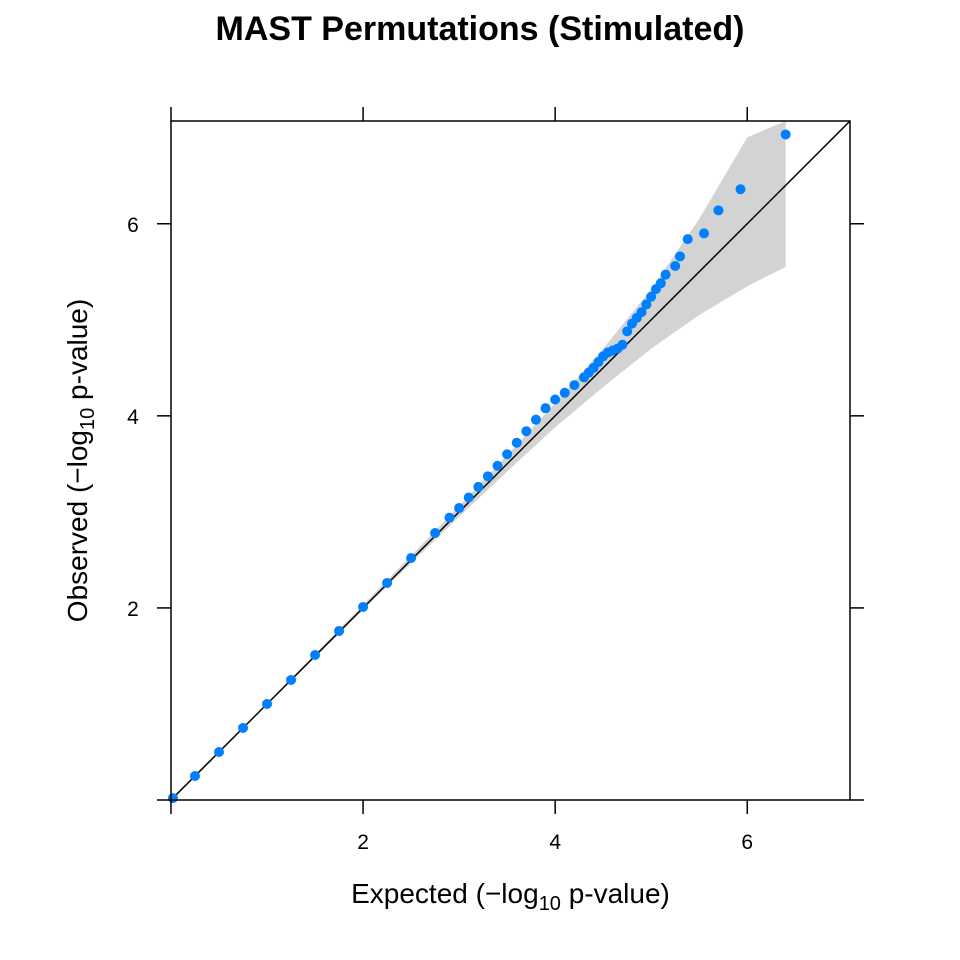 Image resolution: width=960 pixels, height=960 pixels. I want to click on x-tick-label: 6, so click(747, 842).